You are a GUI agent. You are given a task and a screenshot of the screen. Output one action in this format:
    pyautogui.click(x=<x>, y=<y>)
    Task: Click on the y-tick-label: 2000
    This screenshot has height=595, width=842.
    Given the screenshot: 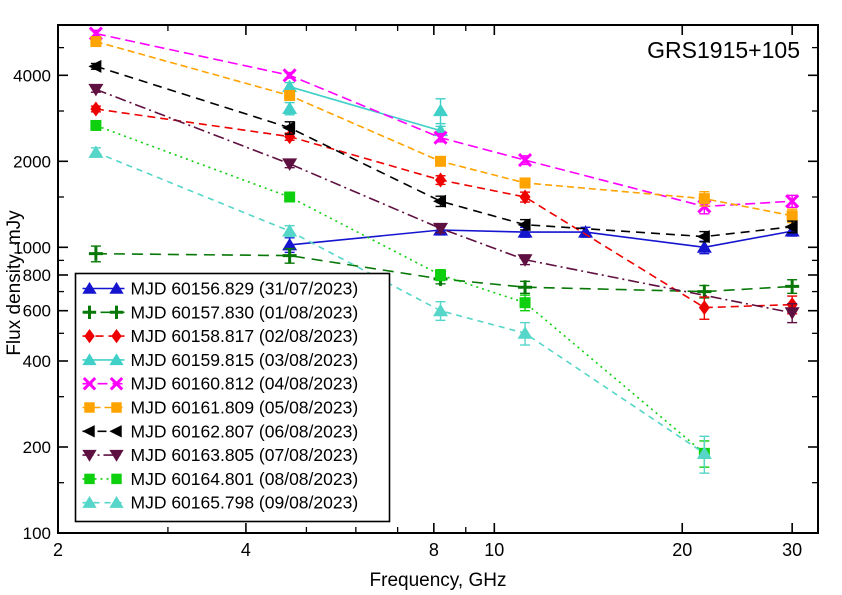 What is the action you would take?
    pyautogui.click(x=32, y=161)
    